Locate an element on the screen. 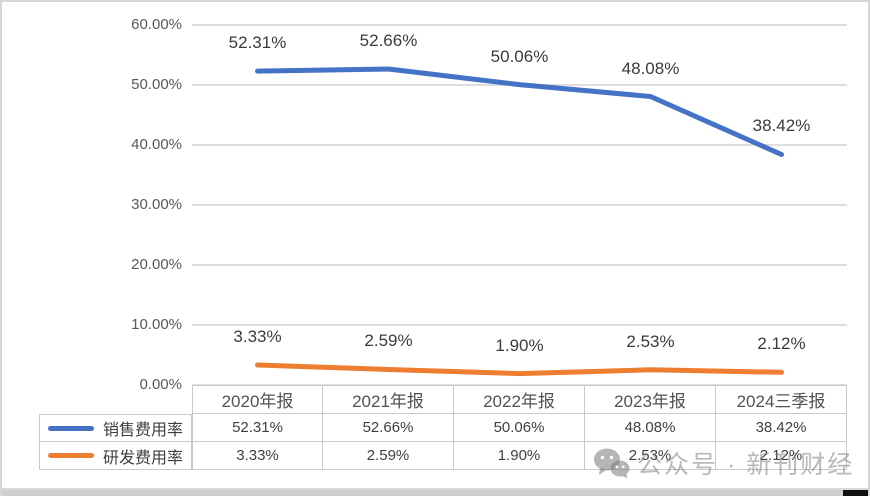 This screenshot has width=870, height=496. bottom-progress-bar is located at coordinates (435, 493).